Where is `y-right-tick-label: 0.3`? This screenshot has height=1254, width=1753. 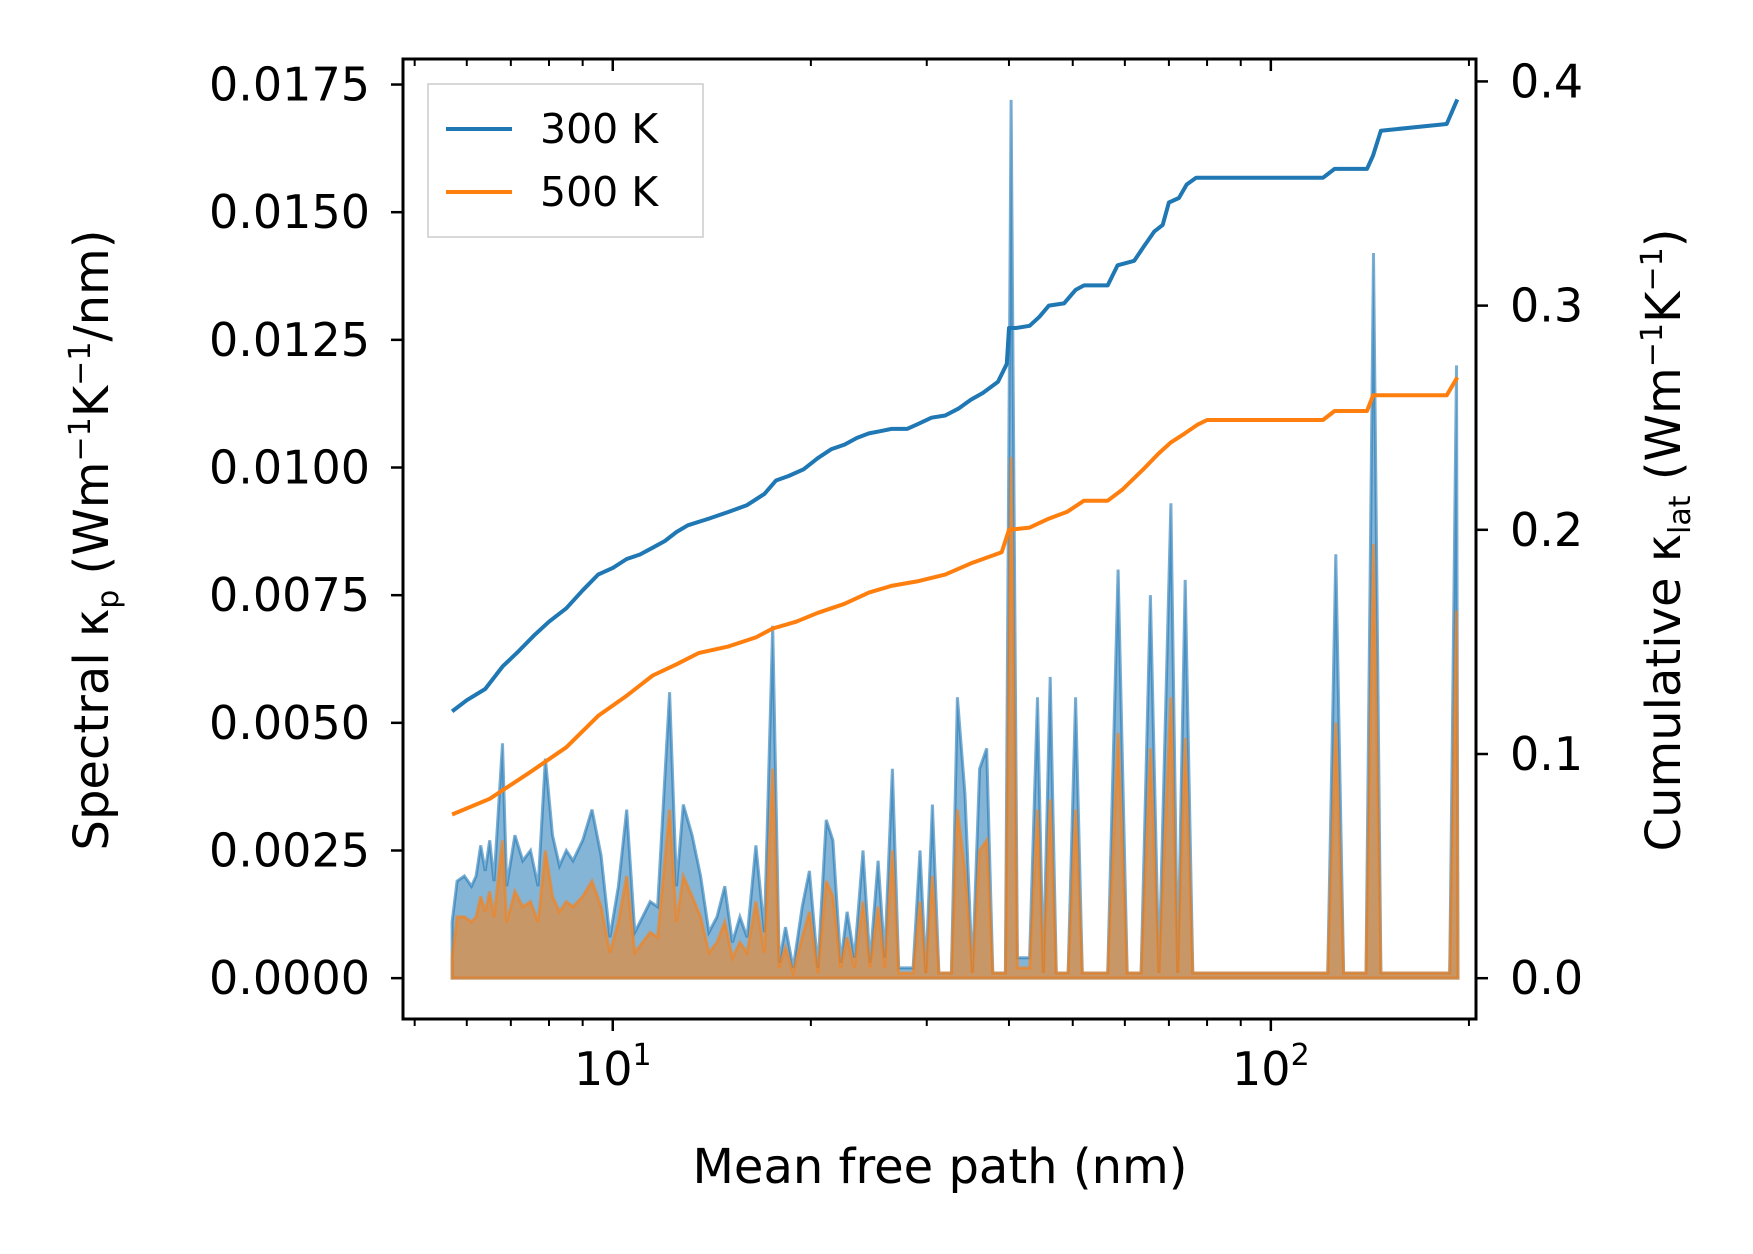 y-right-tick-label: 0.3 is located at coordinates (1546, 306).